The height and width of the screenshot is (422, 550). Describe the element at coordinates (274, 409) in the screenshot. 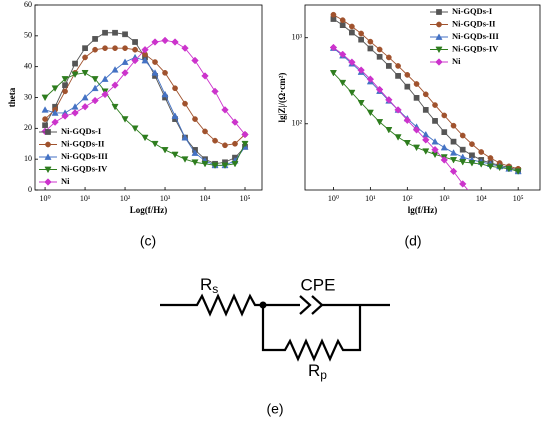

I see `panel-label: (e)` at that location.